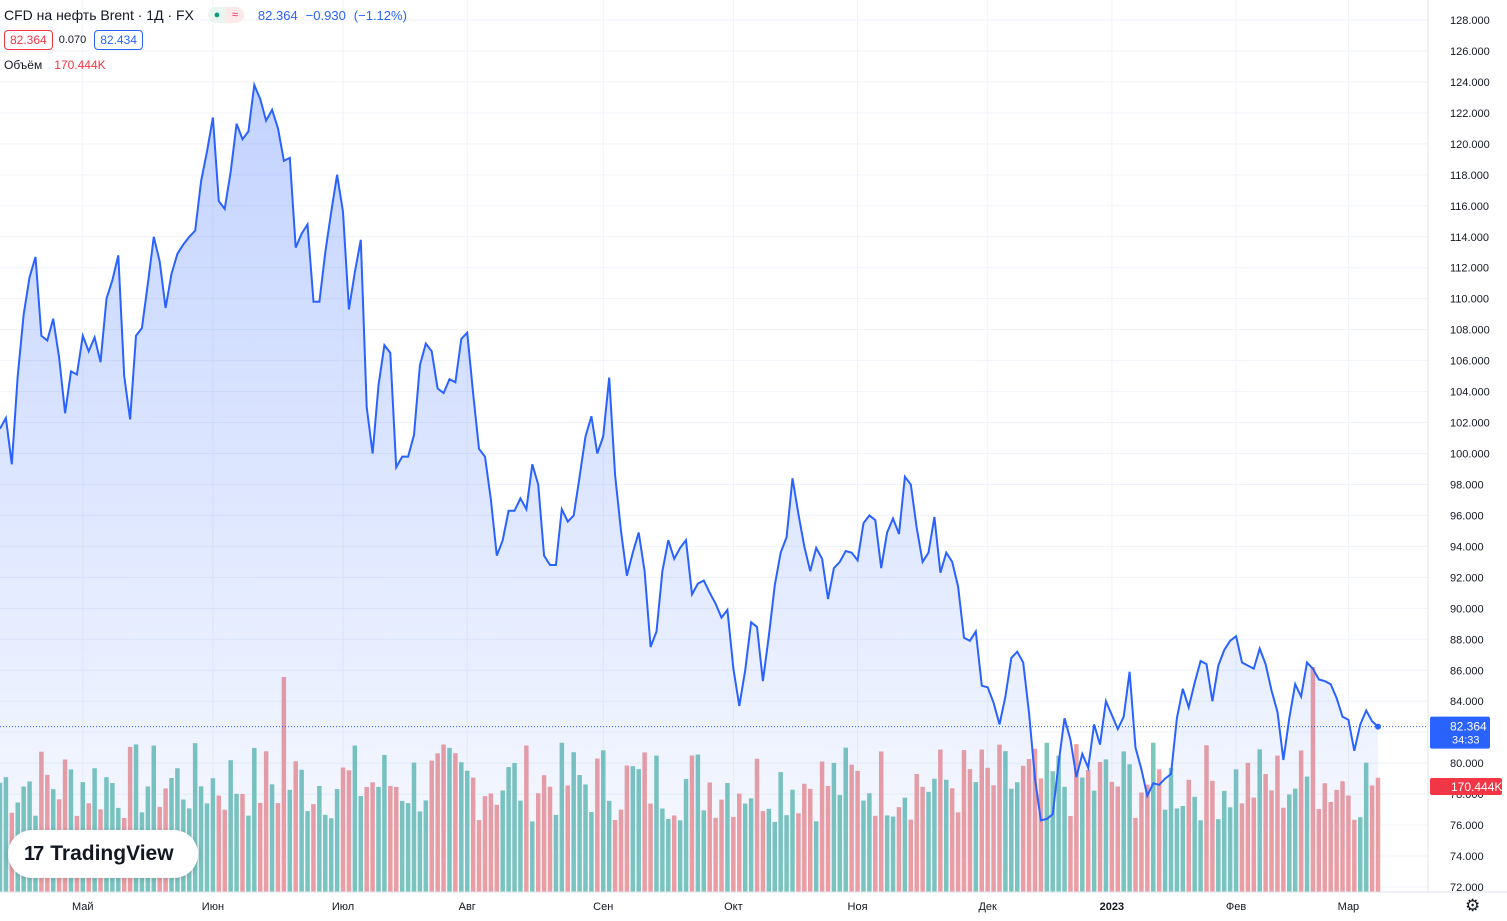  Describe the element at coordinates (858, 907) in the screenshot. I see `time-tick-label: Ноя` at that location.